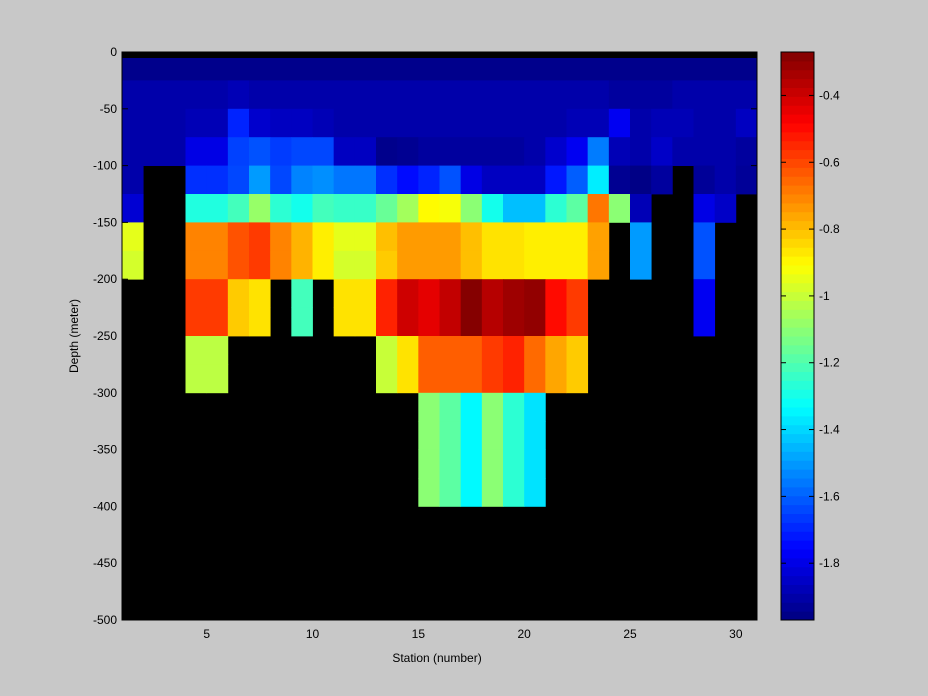 The width and height of the screenshot is (928, 696). Describe the element at coordinates (105, 506) in the screenshot. I see `y-tick-label: -400` at that location.